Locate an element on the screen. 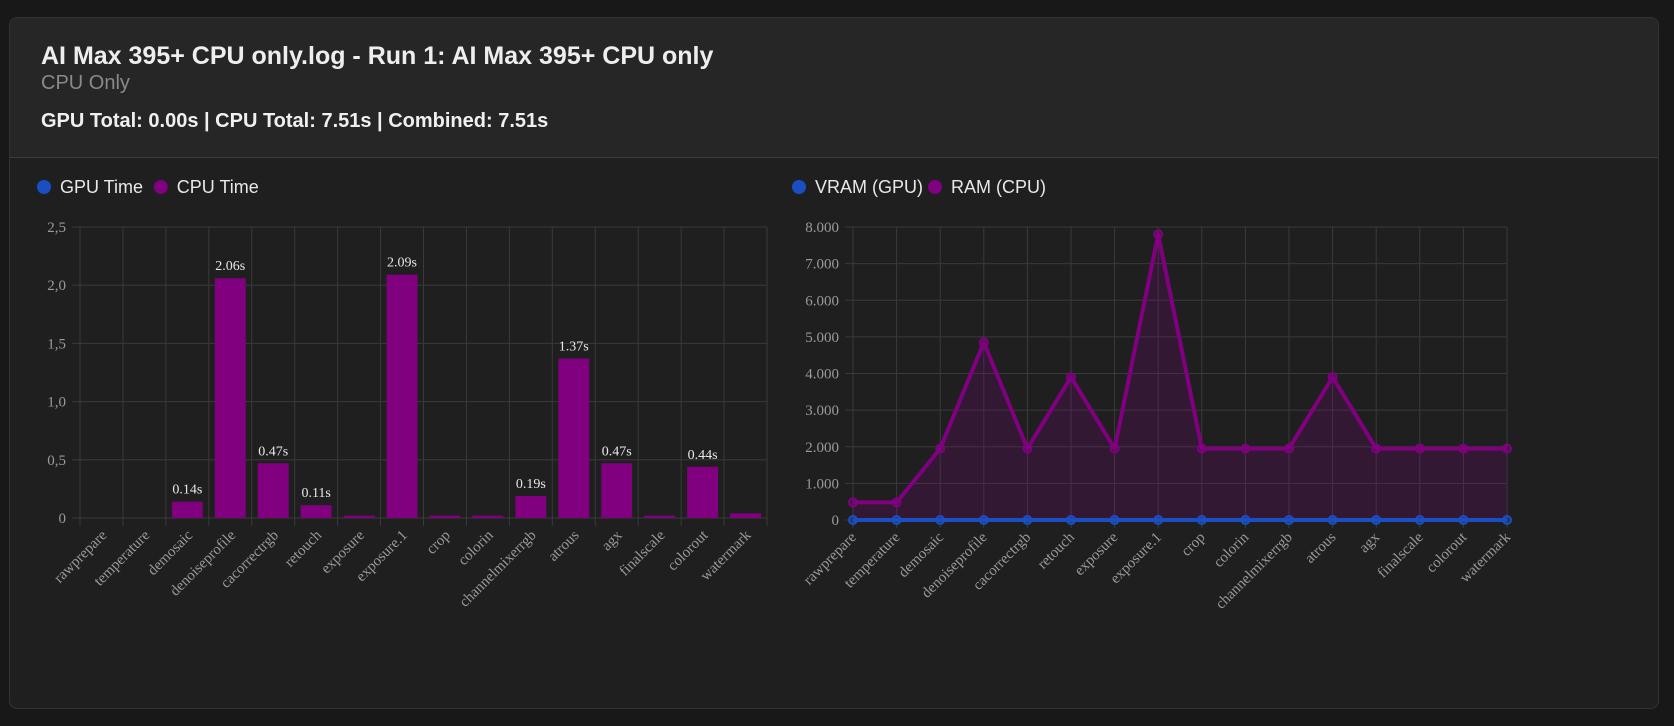 This screenshot has width=1674, height=726. cpu-time-data-label-10: 0.19s is located at coordinates (531, 484).